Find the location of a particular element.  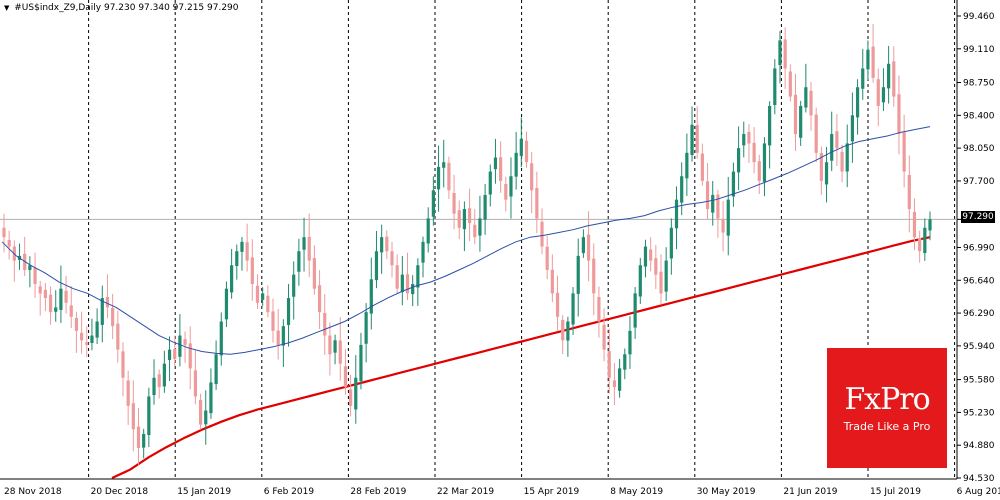

x-tick-label: 6 Feb 2019 is located at coordinates (289, 492).